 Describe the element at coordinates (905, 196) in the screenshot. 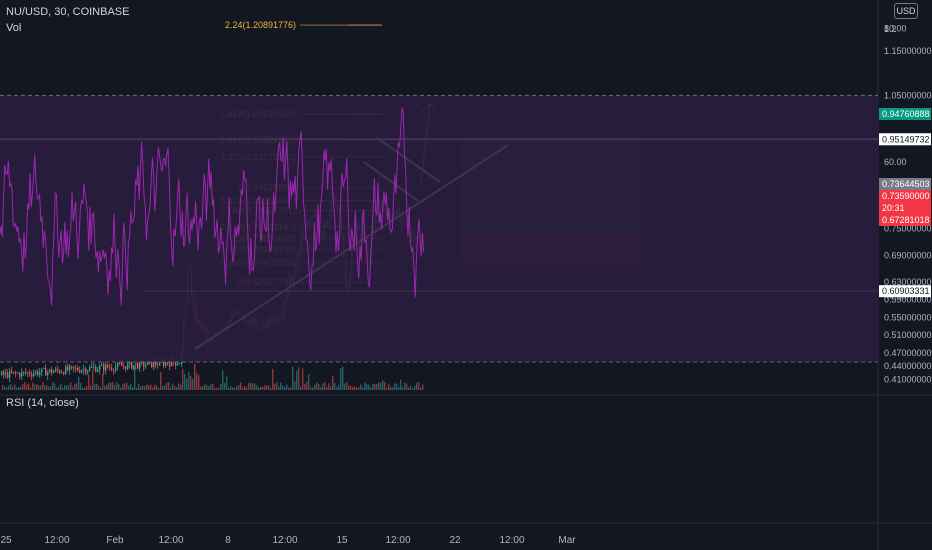

I see `price-tag` at that location.